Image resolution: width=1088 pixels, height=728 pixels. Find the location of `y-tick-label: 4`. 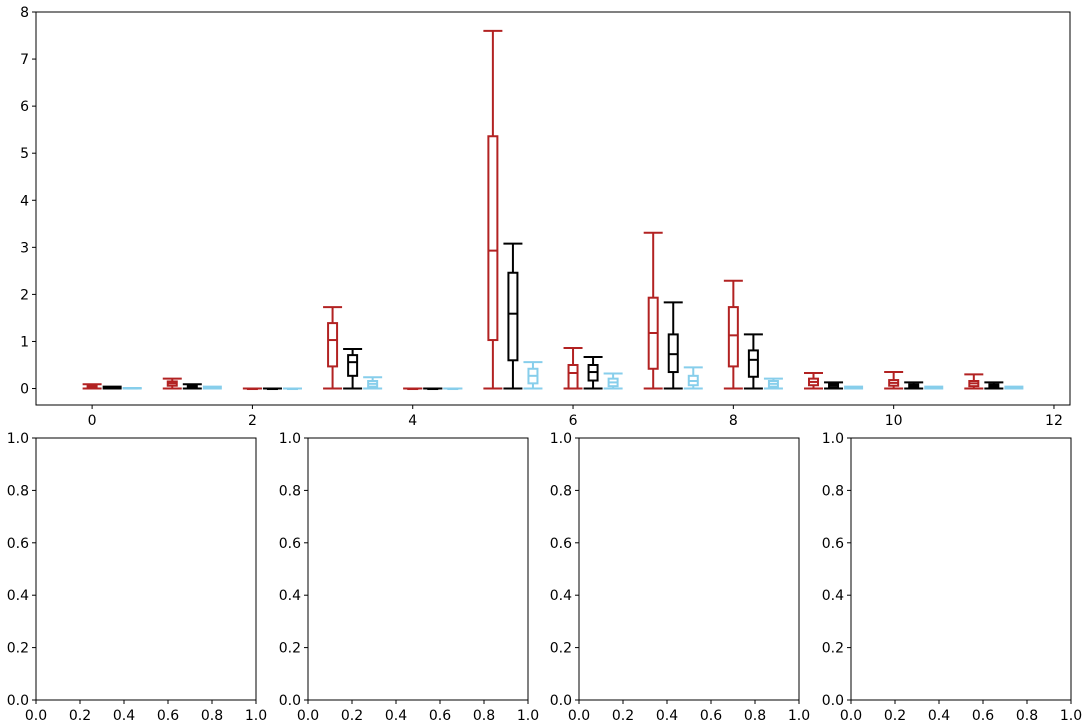

y-tick-label: 4 is located at coordinates (24, 201).